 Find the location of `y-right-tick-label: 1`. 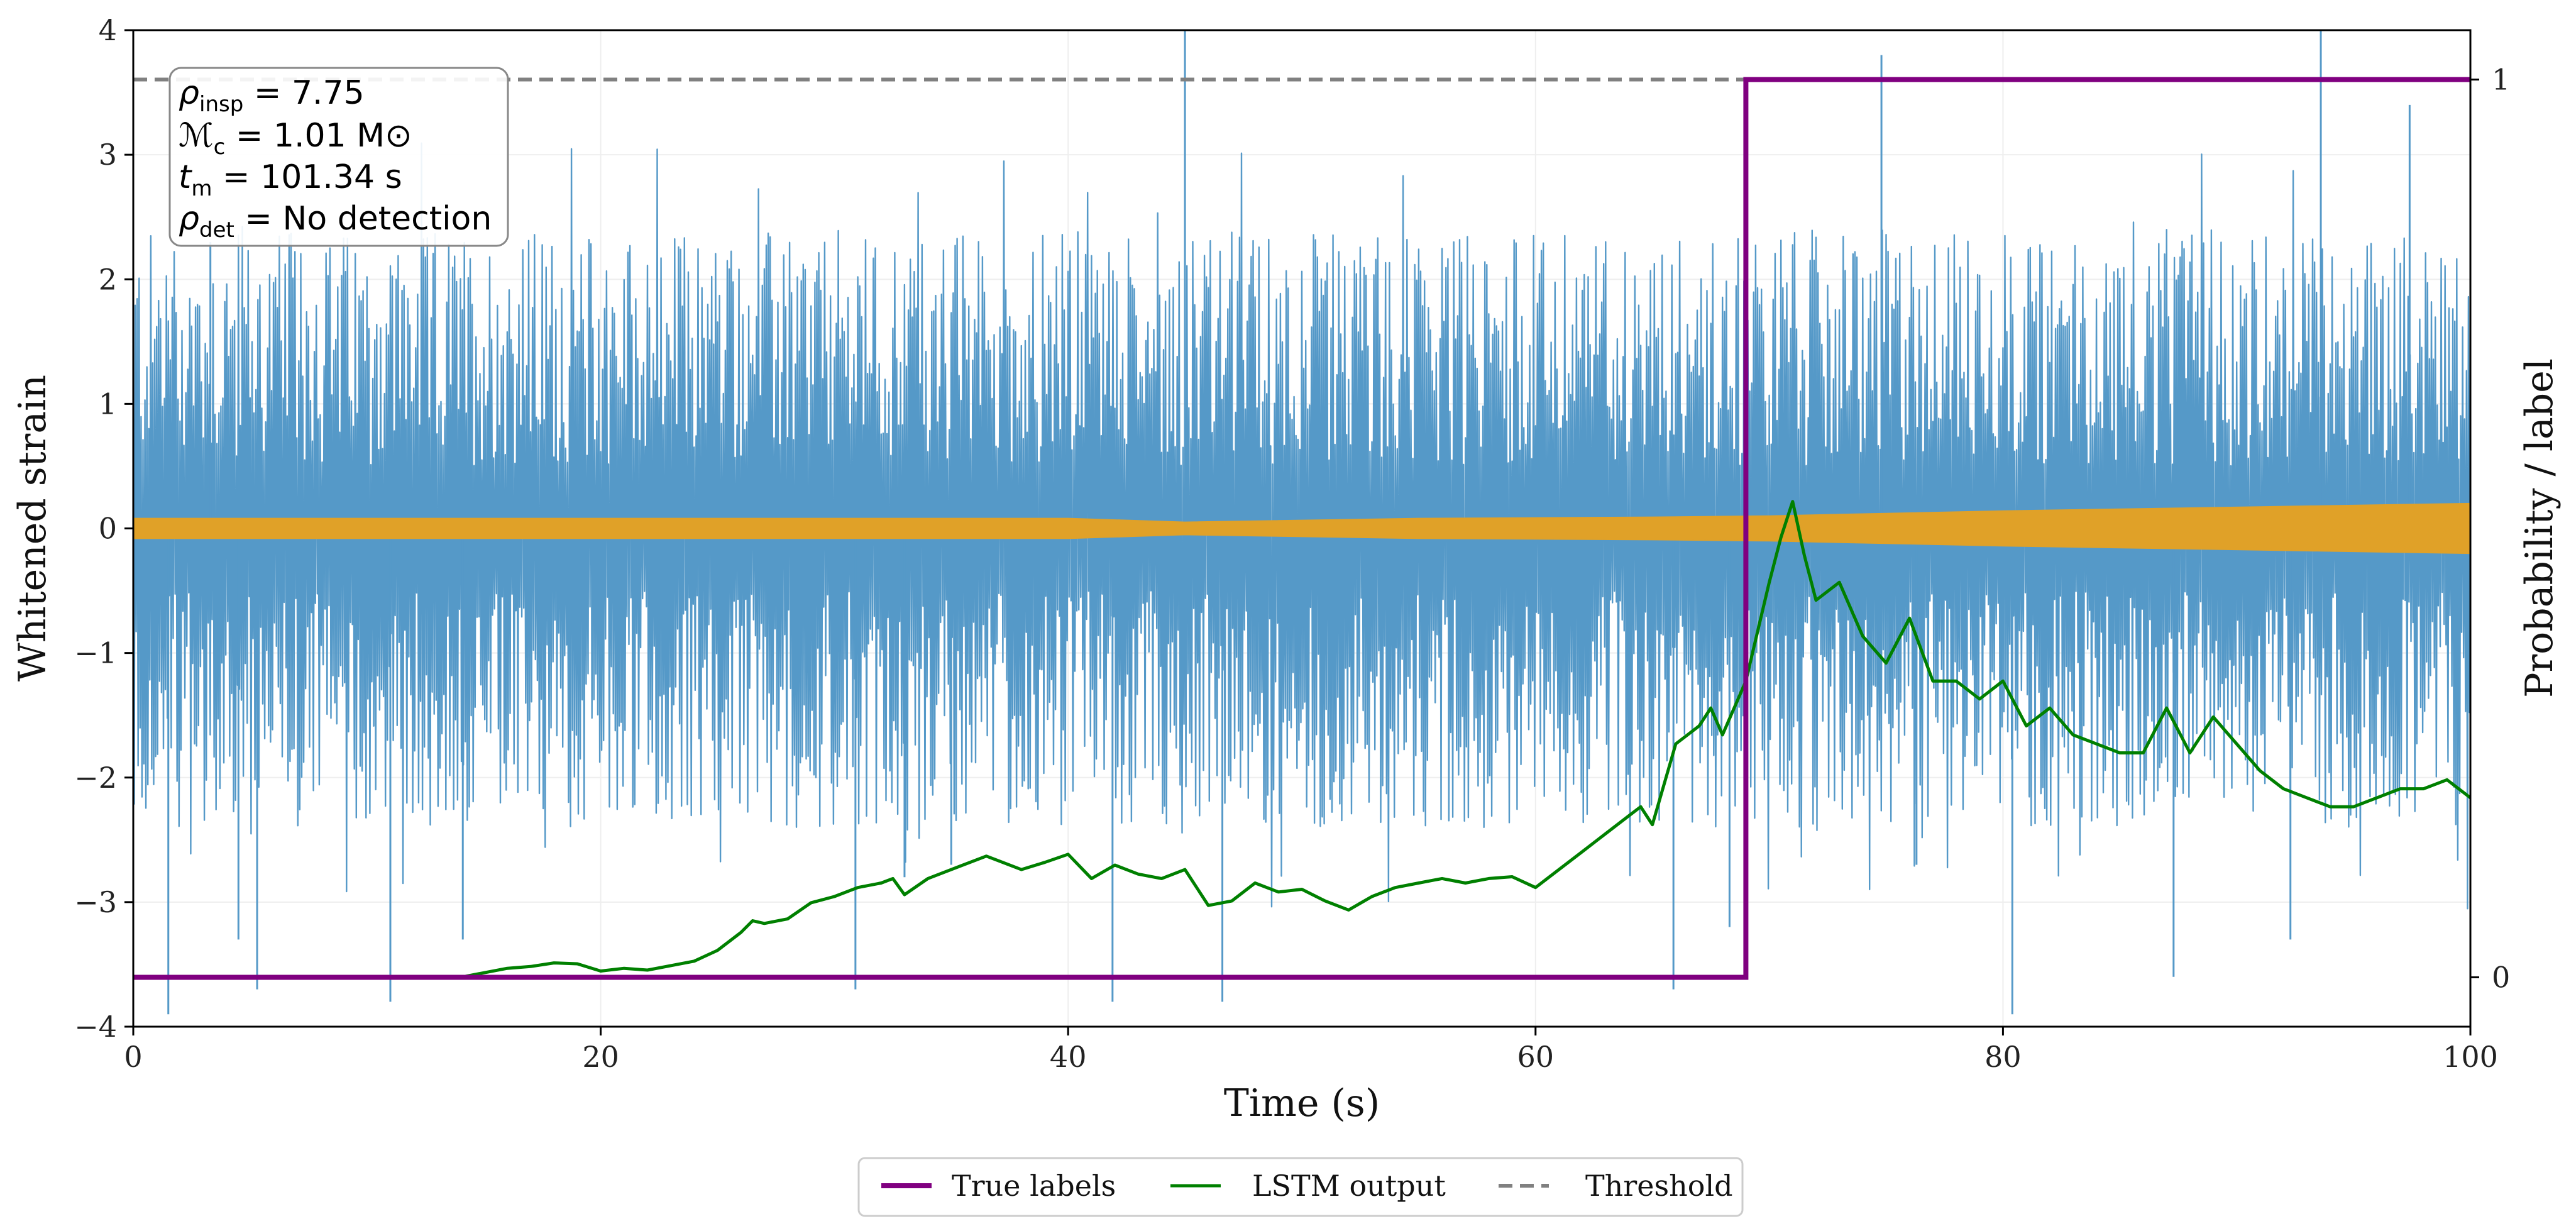

y-right-tick-label: 1 is located at coordinates (2501, 80).